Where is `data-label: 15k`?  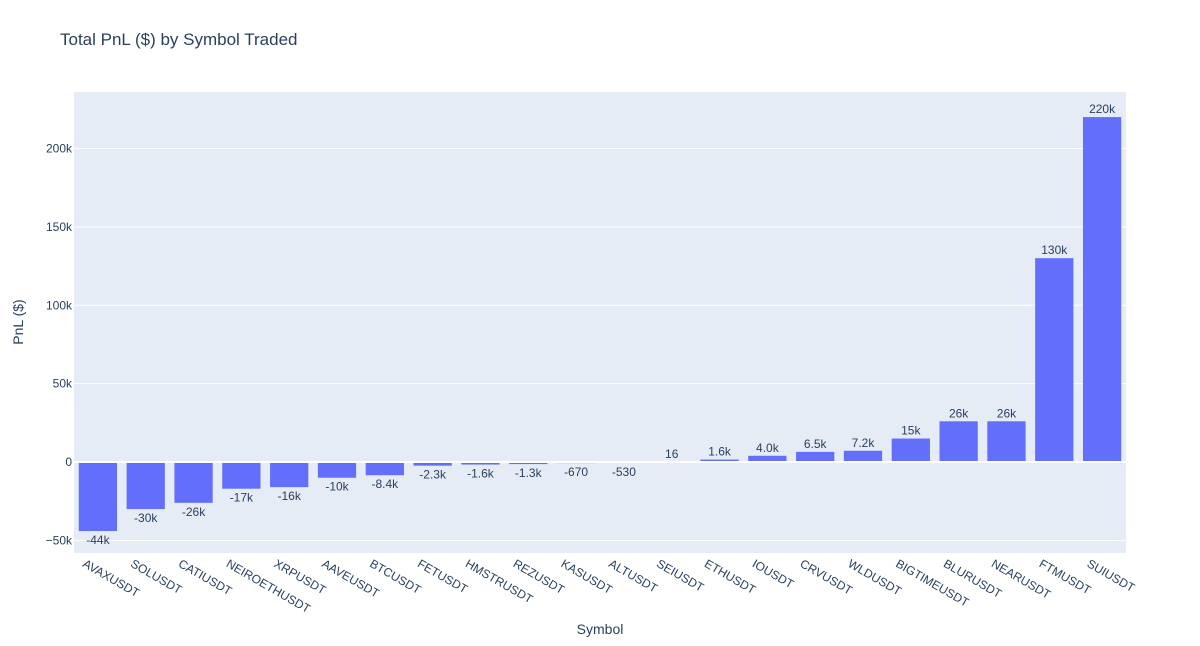 data-label: 15k is located at coordinates (911, 431).